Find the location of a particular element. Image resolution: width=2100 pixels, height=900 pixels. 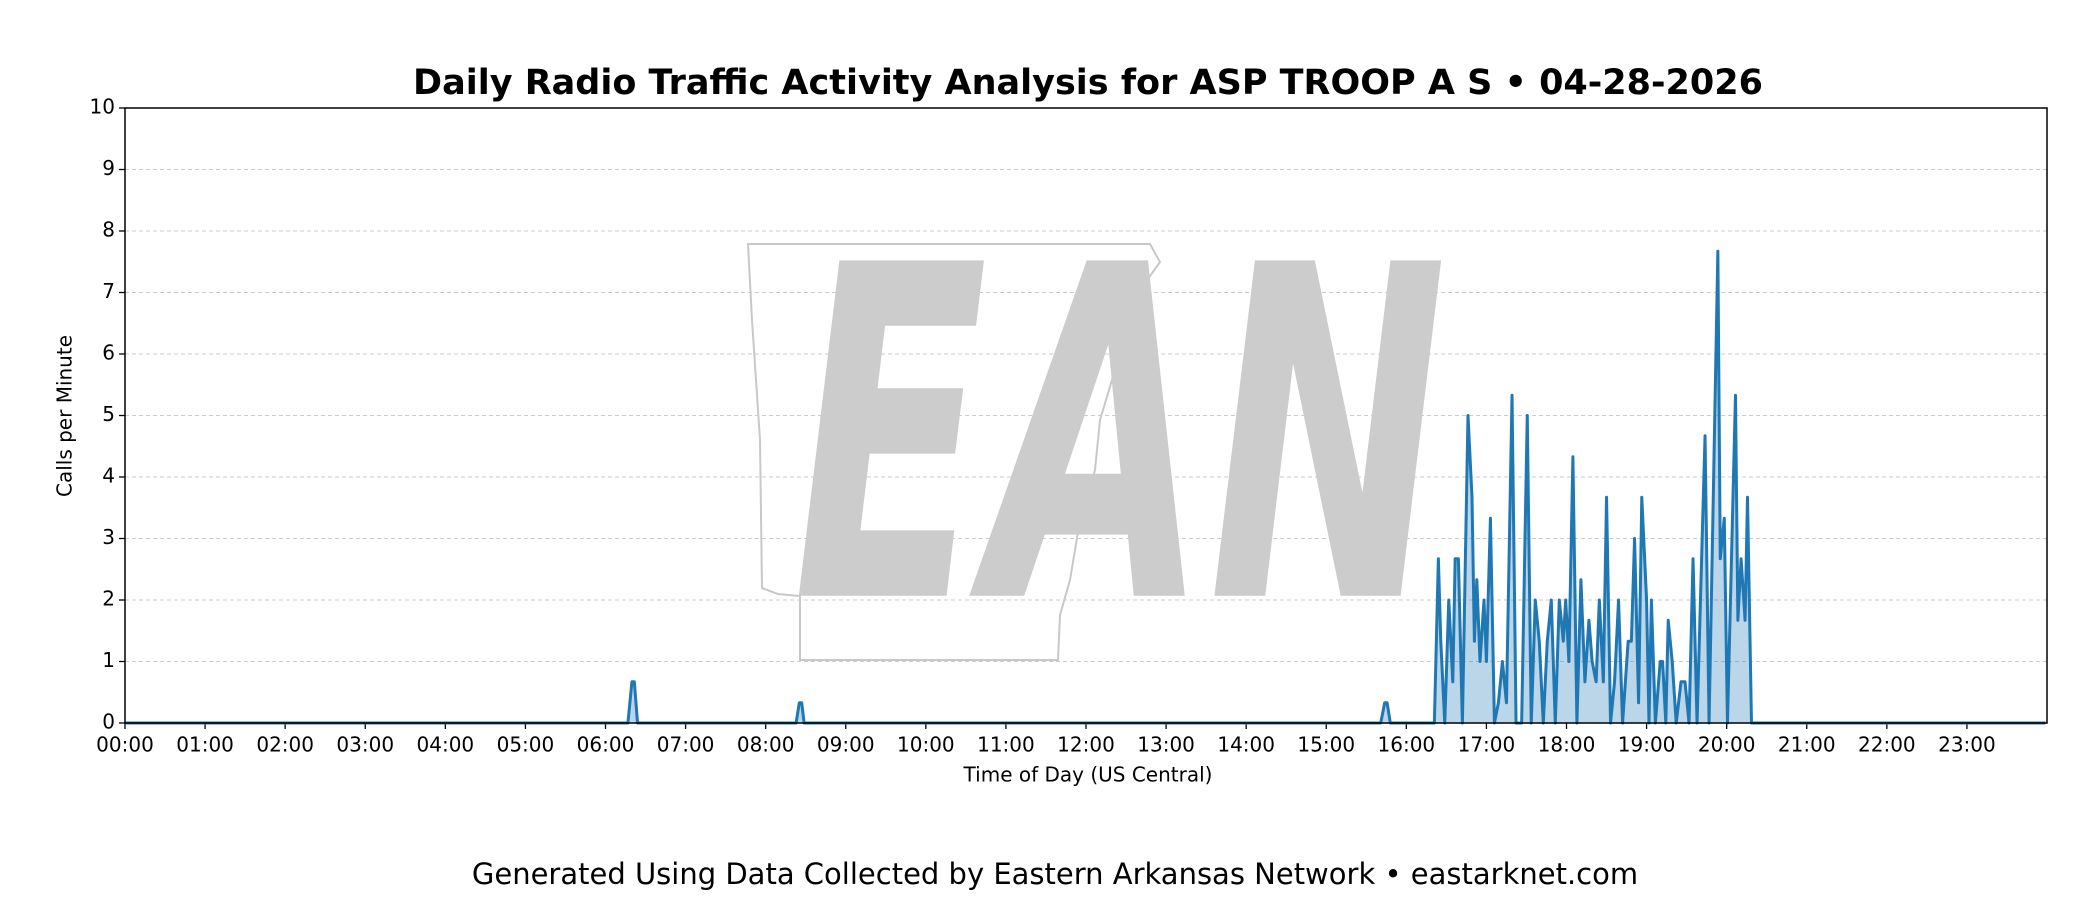

y-tick-label: 4 is located at coordinates (108, 476).